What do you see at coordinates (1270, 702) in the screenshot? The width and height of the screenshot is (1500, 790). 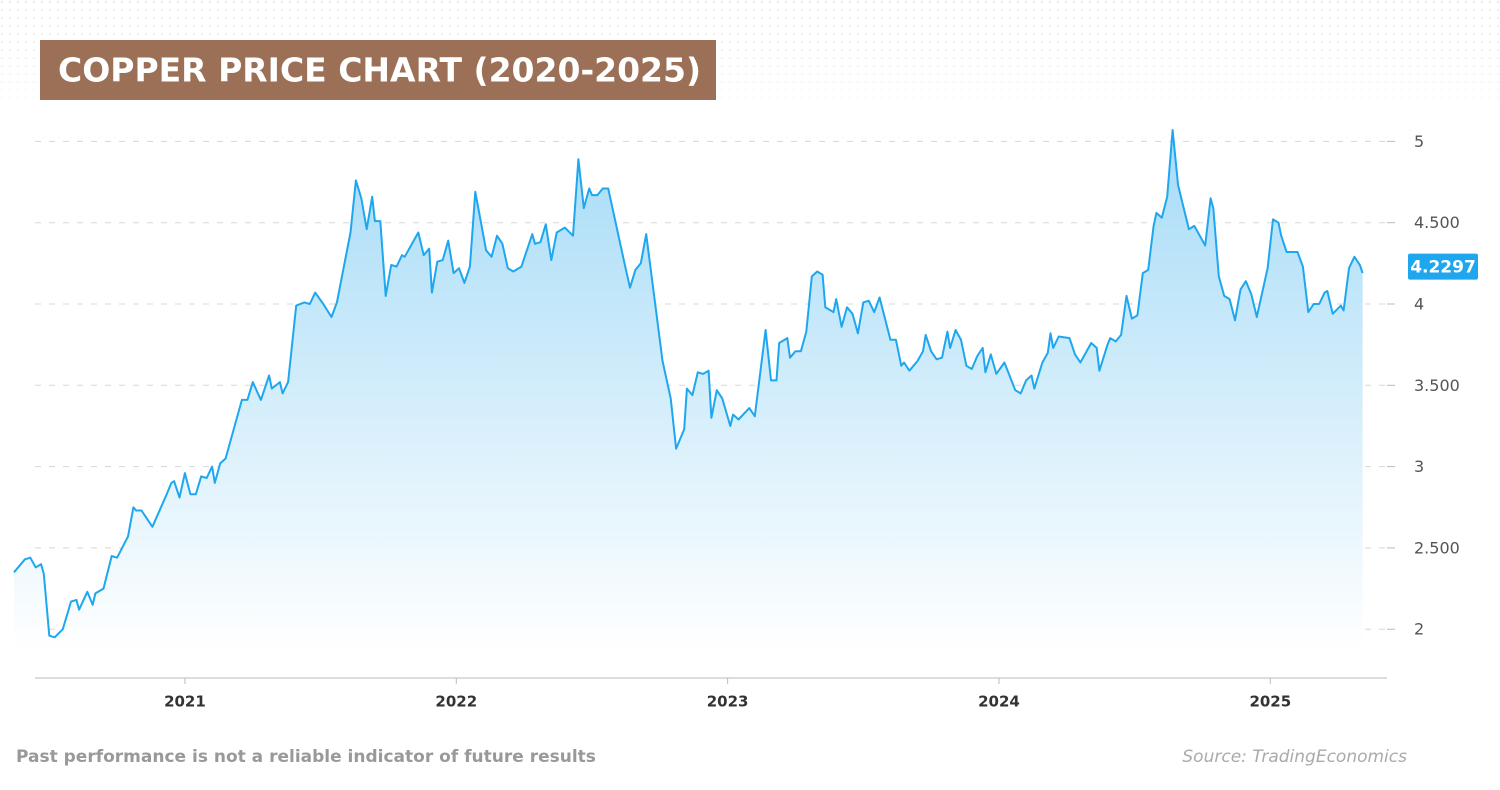 I see `x-tick-label: 2025` at bounding box center [1270, 702].